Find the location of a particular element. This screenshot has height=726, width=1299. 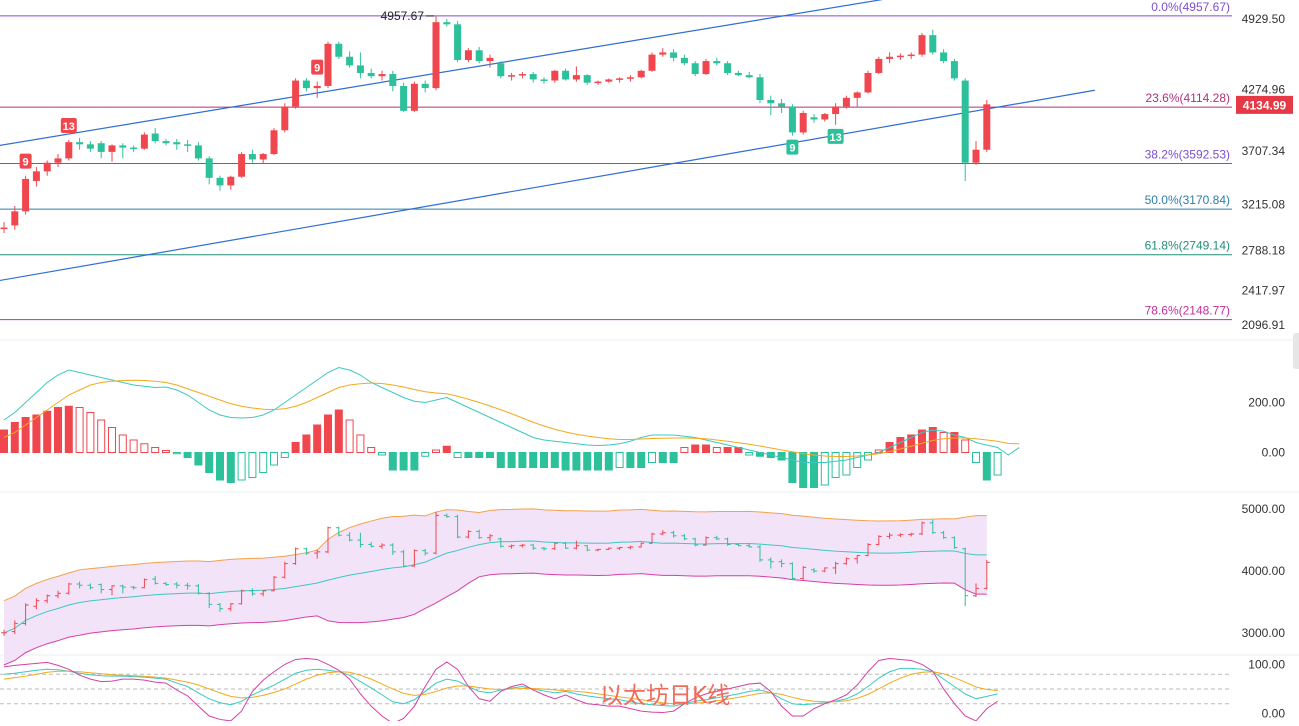

kdj-panel is located at coordinates (616, 690).